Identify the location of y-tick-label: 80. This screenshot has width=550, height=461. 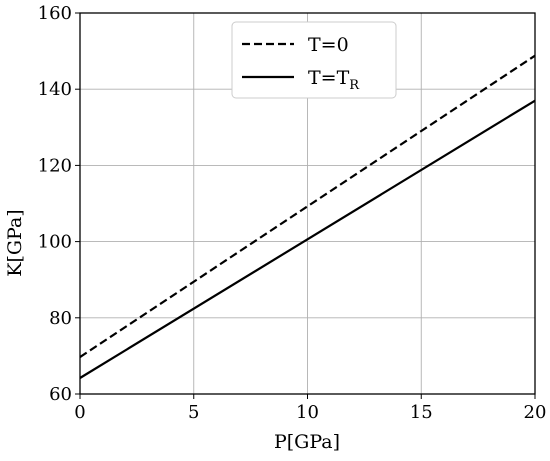
(60, 318).